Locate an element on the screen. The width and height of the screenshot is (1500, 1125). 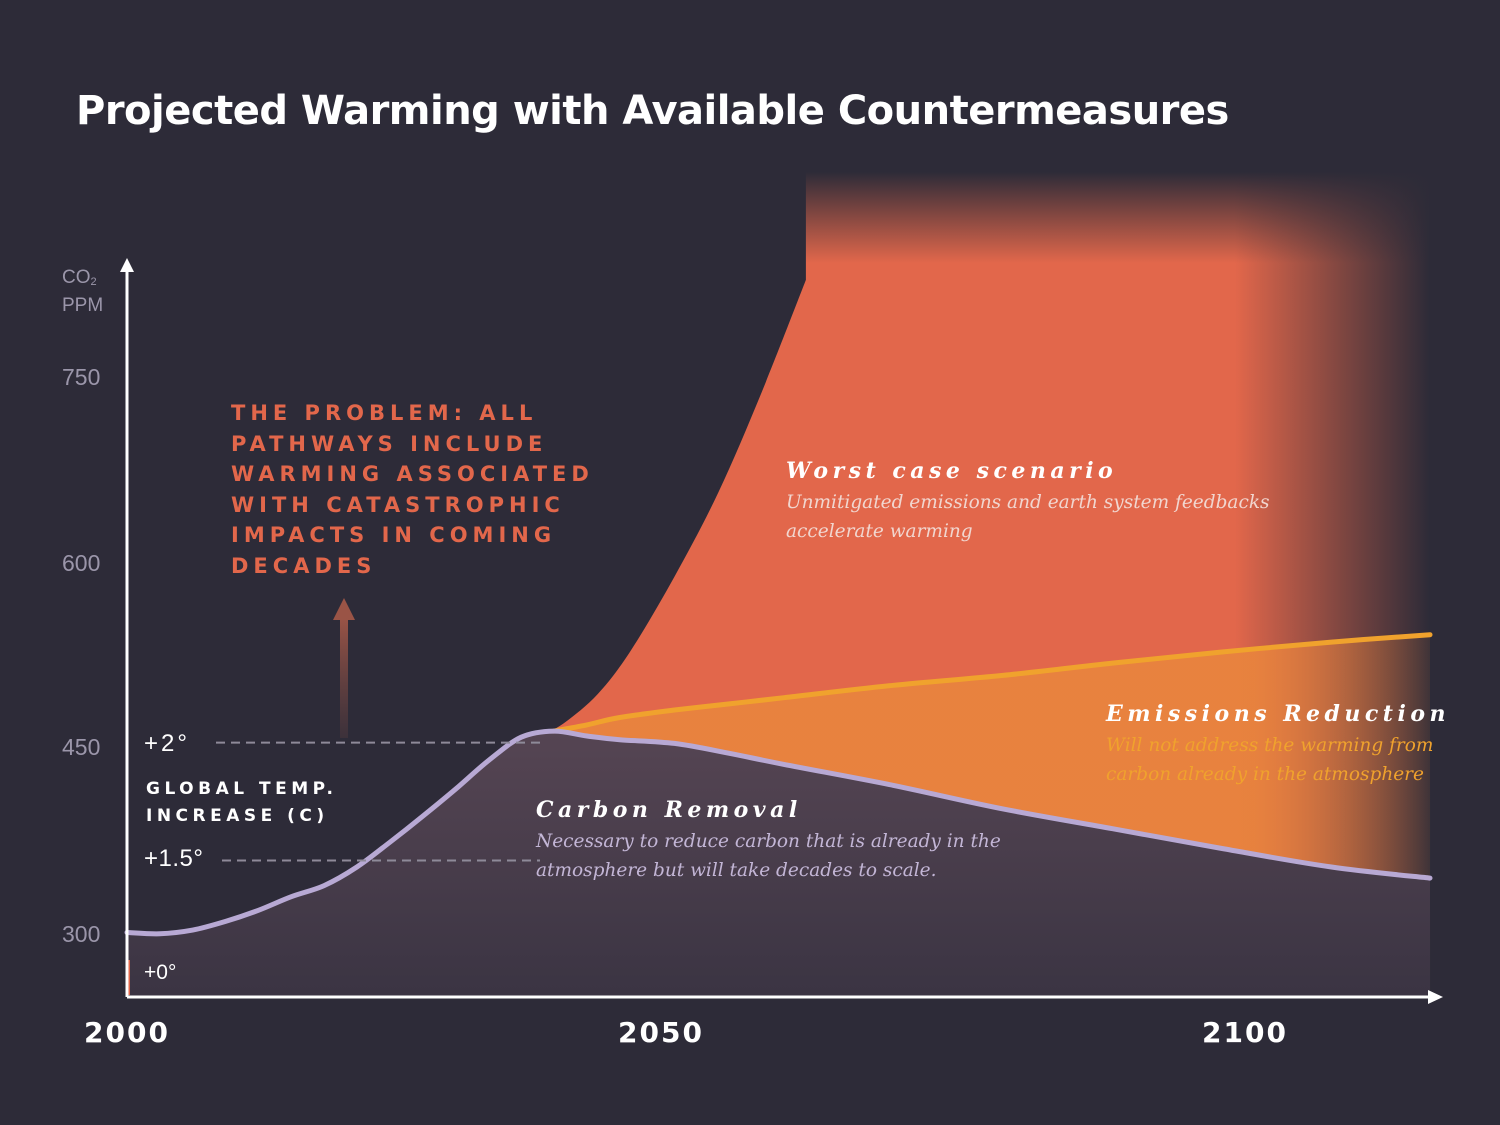
emissions-reduction-line is located at coordinates (992, 683).